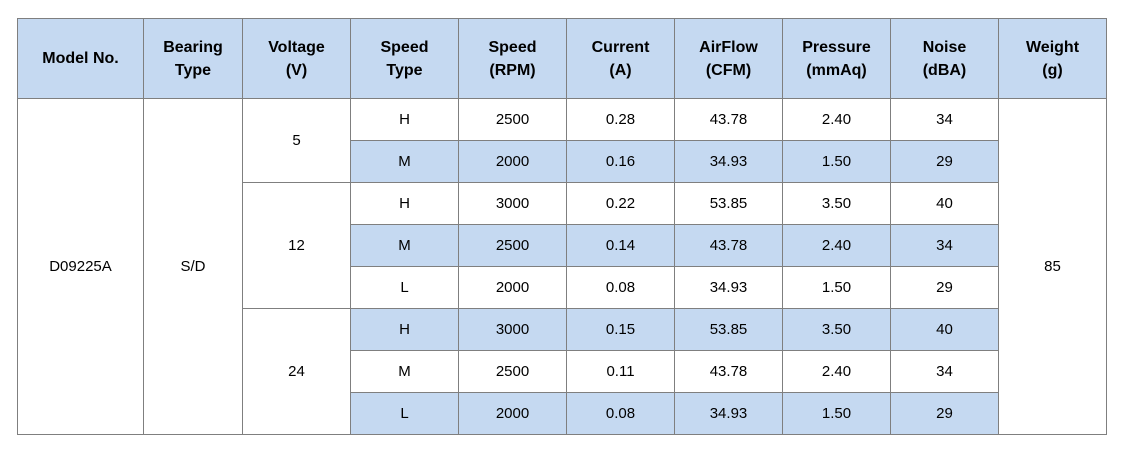 This screenshot has width=1122, height=451. What do you see at coordinates (296, 245) in the screenshot?
I see `voltage-cell: 12` at bounding box center [296, 245].